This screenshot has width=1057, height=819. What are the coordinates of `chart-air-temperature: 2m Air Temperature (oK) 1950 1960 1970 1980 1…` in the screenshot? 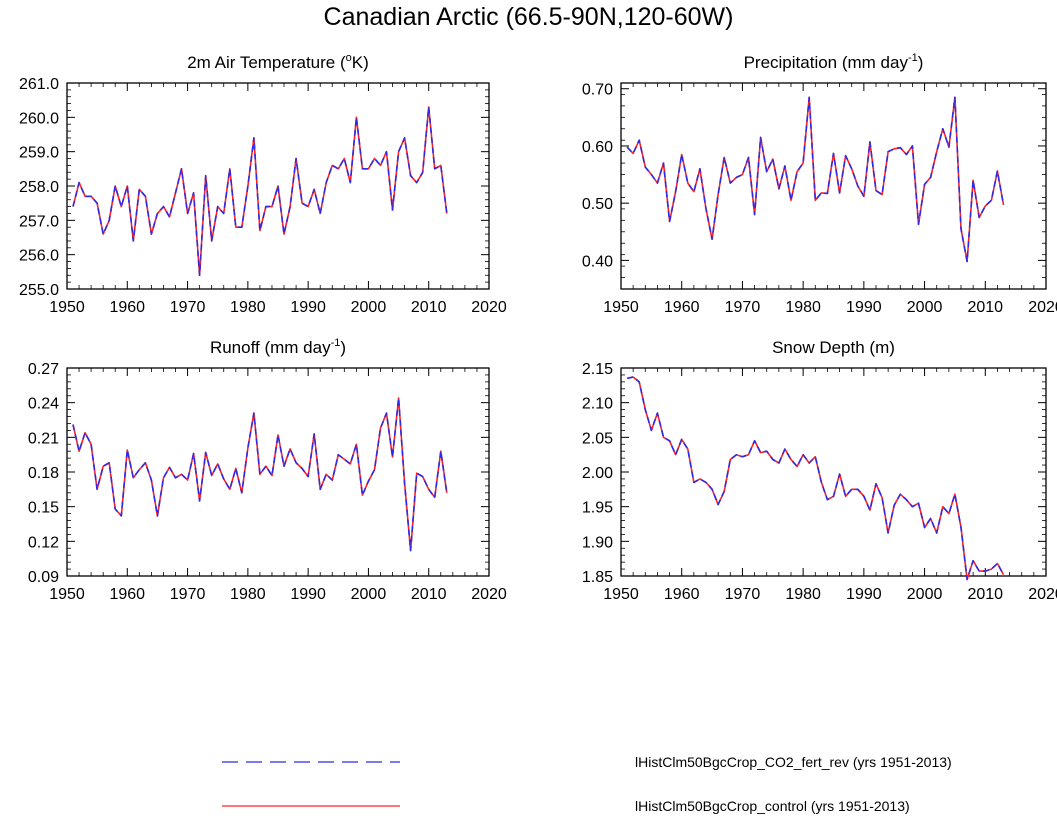 It's located at (263, 184).